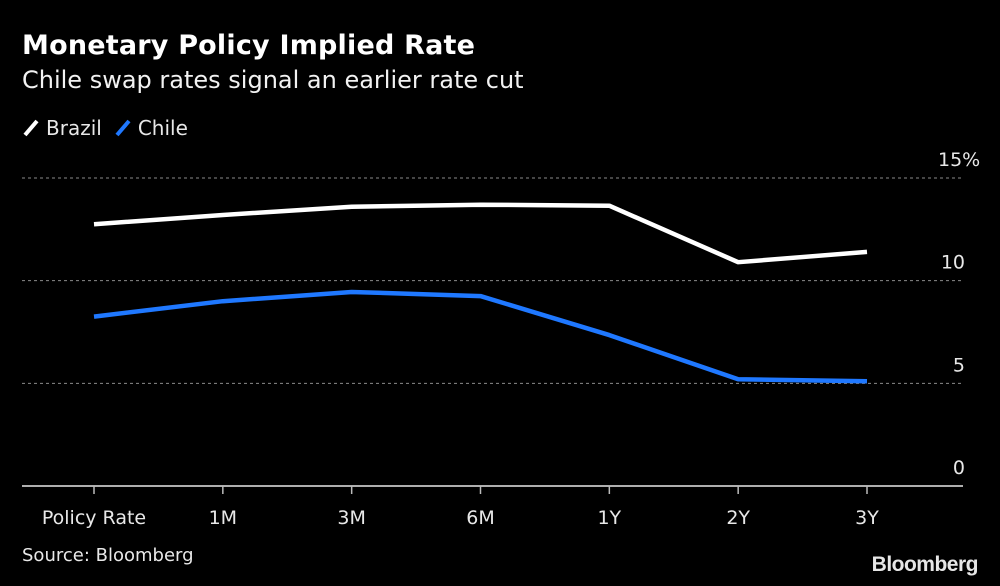 This screenshot has width=1000, height=586. Describe the element at coordinates (609, 518) in the screenshot. I see `x-tick-label: 1Y` at that location.